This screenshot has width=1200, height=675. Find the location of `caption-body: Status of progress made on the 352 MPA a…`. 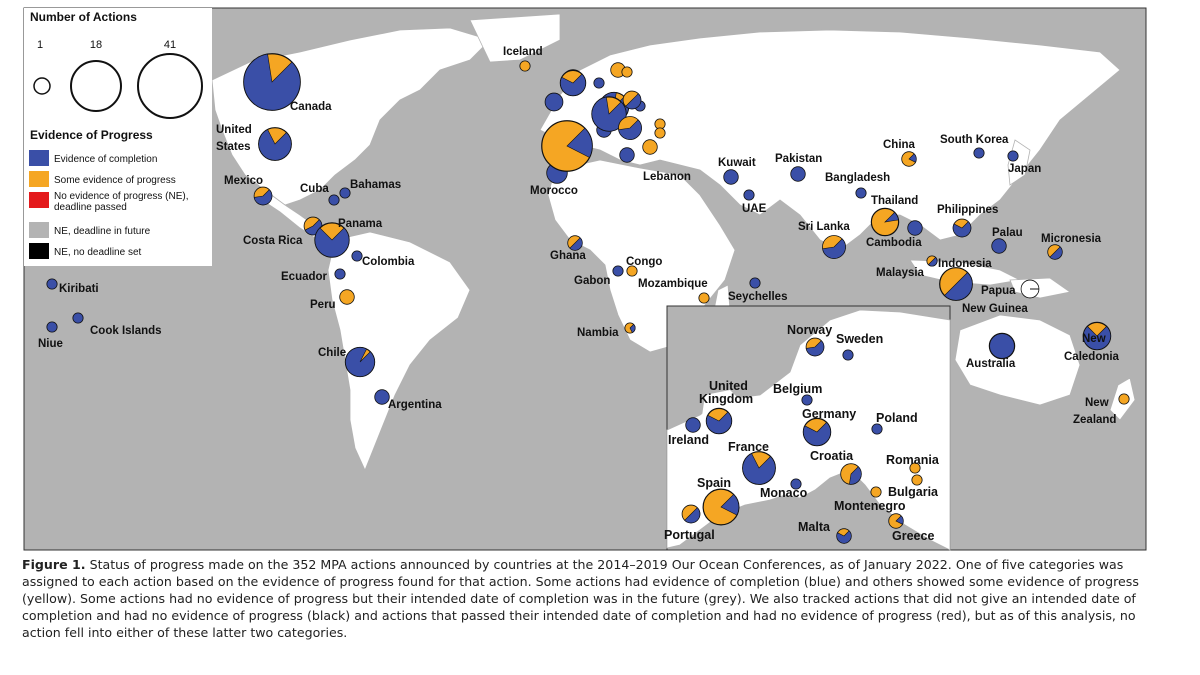

caption-body: Status of progress made on the 352 MPA a… is located at coordinates (580, 598).